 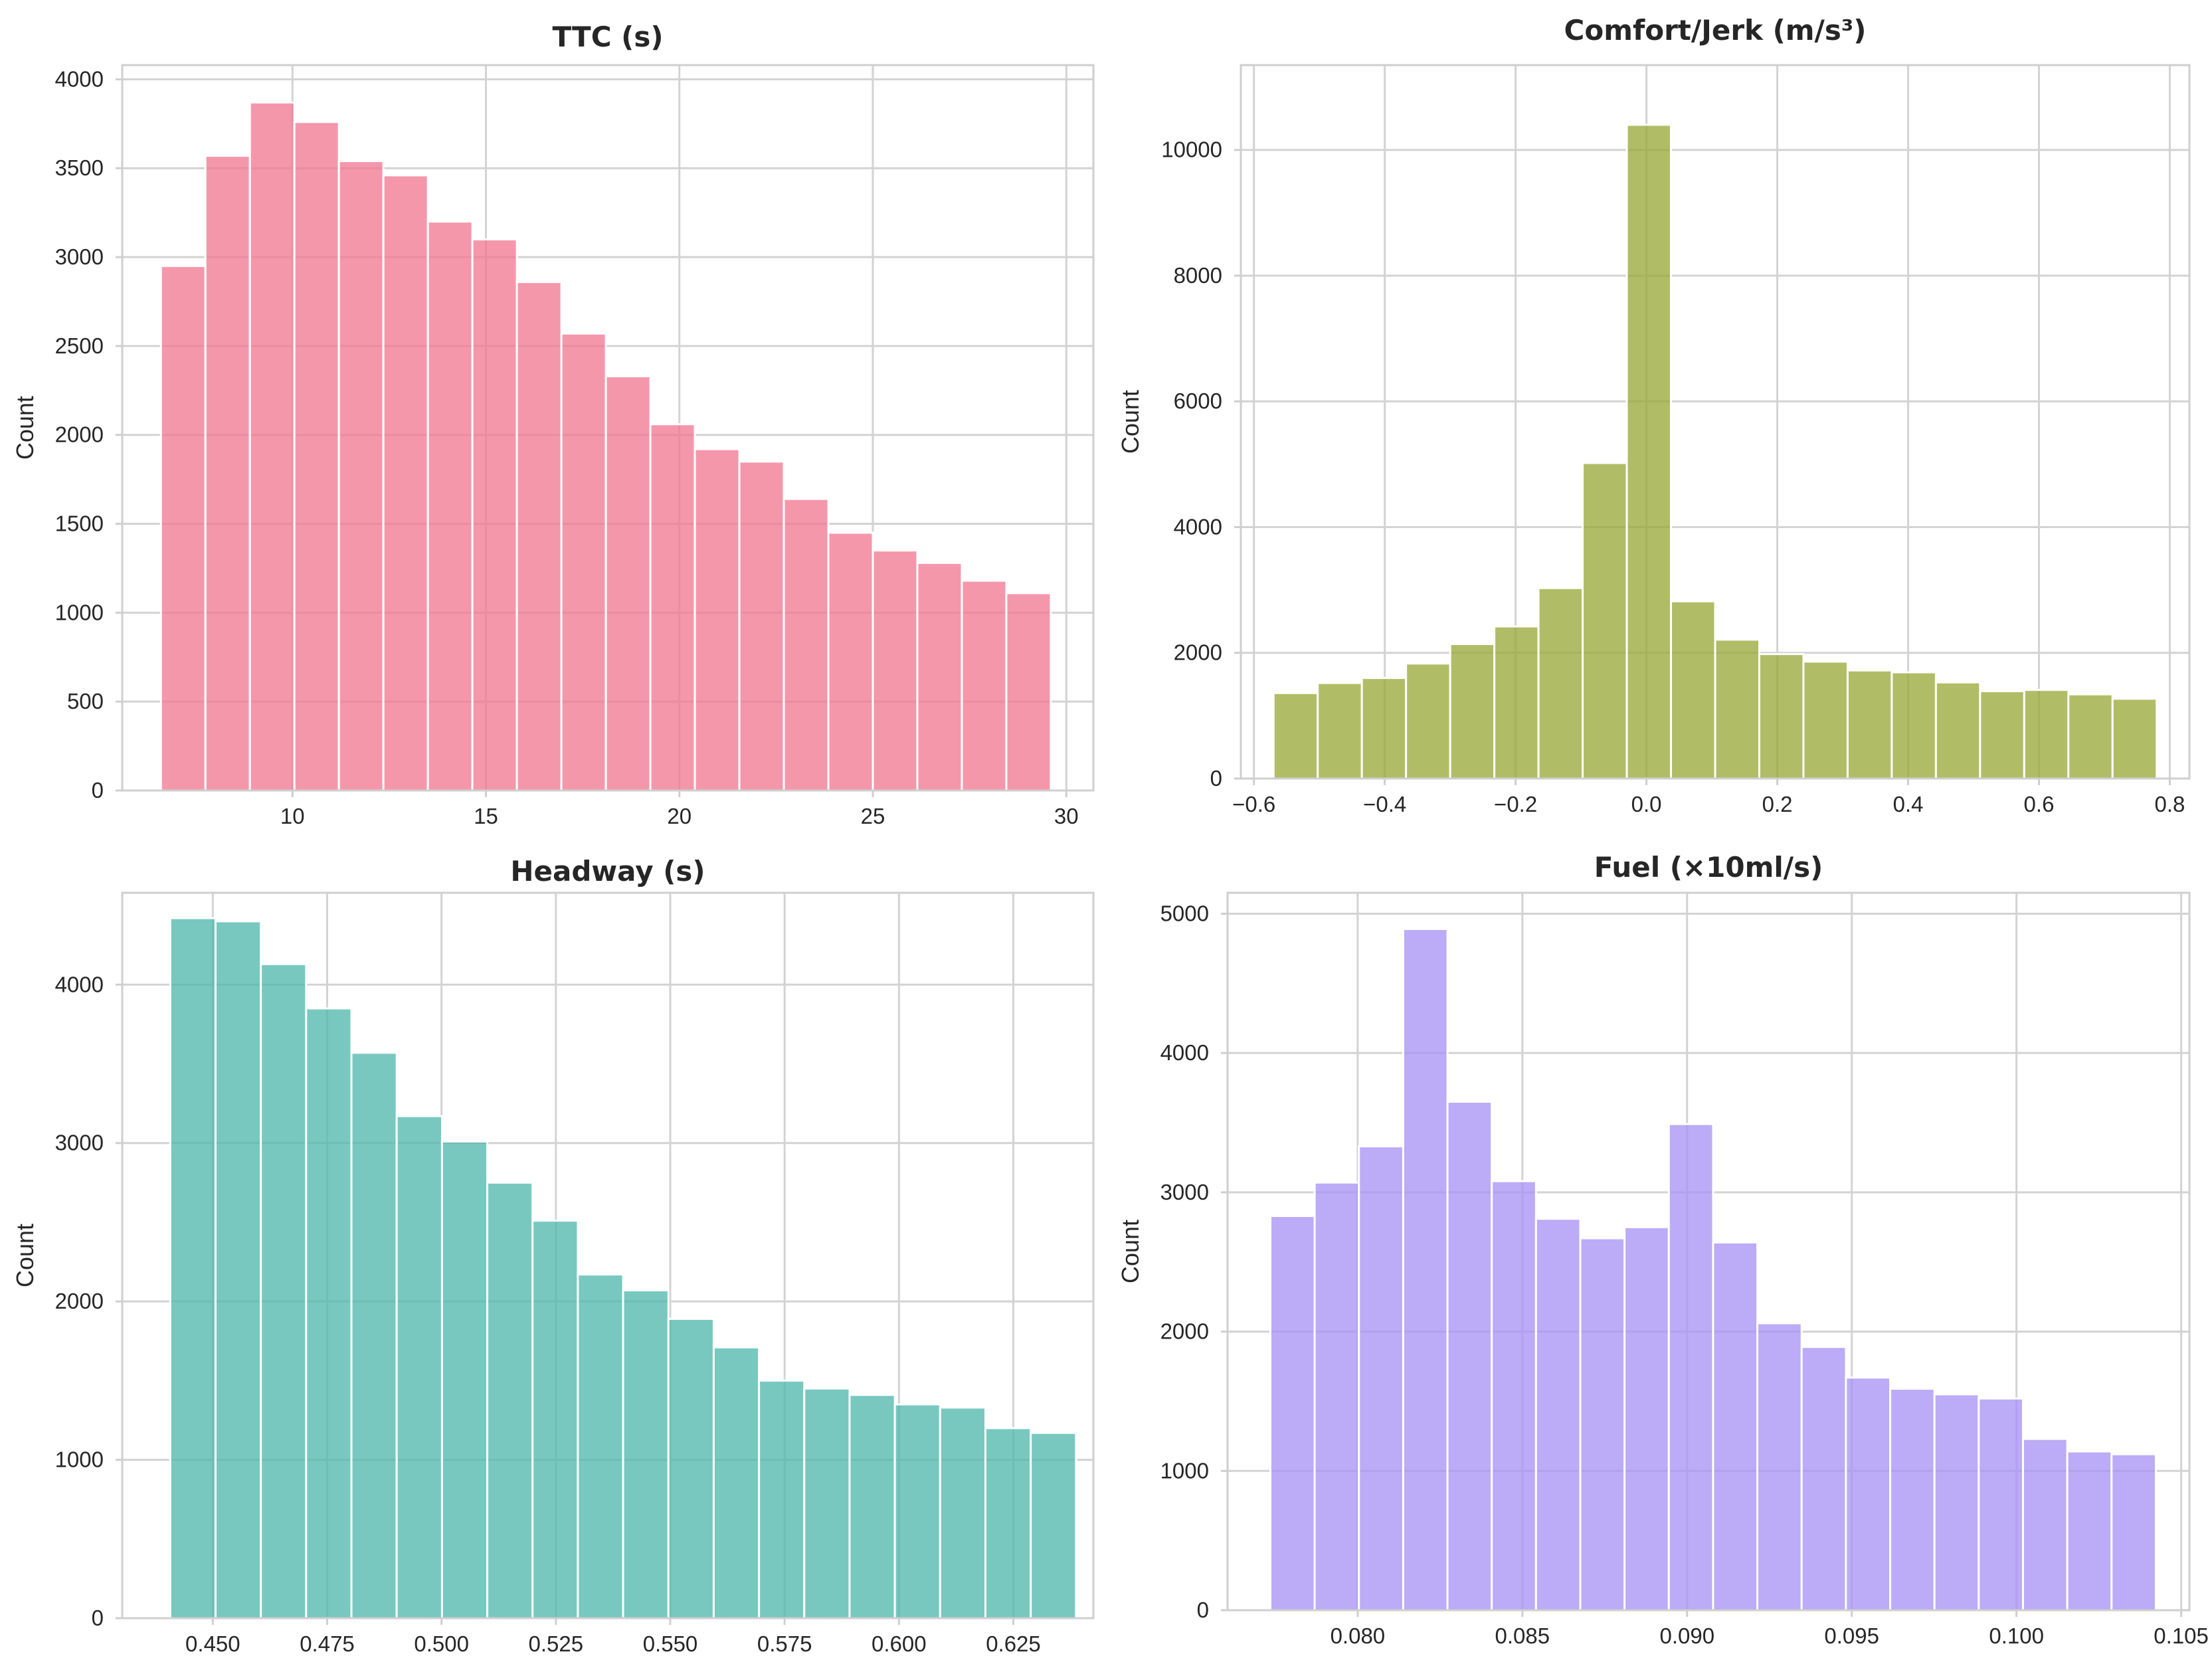 I want to click on jerk-xtick-label: 0.6, so click(x=2039, y=804).